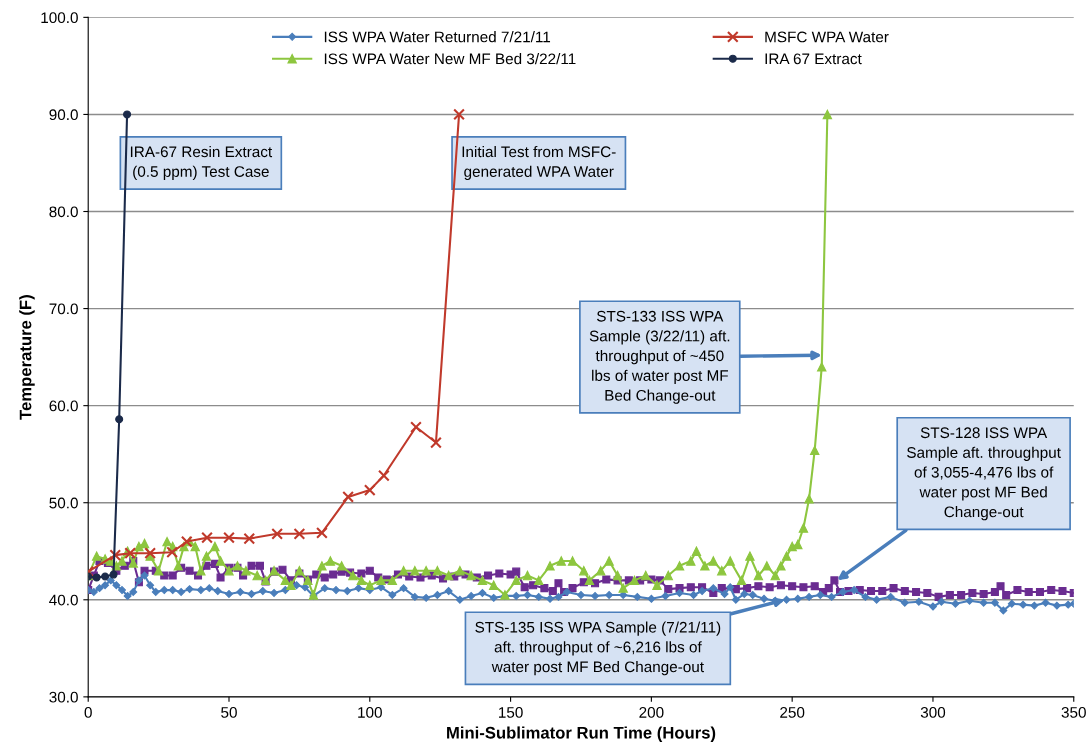  I want to click on annotation: STS-133 ISS WPA Sample (3/22/11) aft. throughput of ~450 lbs of water post MF Bed Change-out, so click(659, 357).